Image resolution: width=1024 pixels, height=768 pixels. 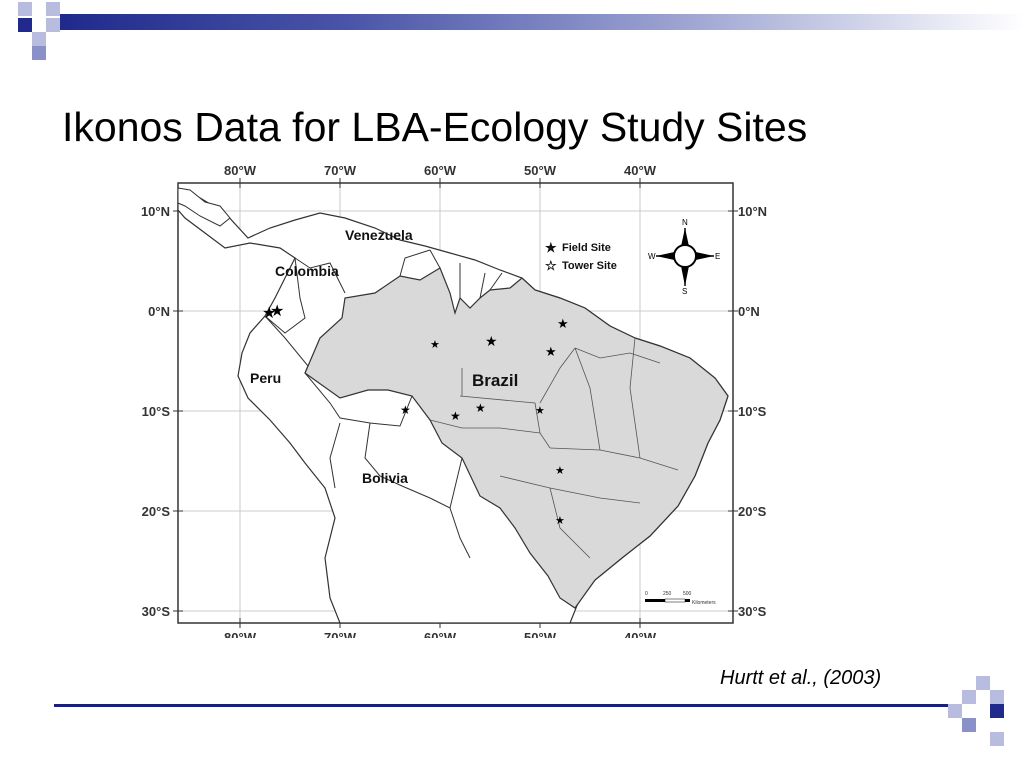 I want to click on top-axis-label: 70°W, so click(x=340, y=170).